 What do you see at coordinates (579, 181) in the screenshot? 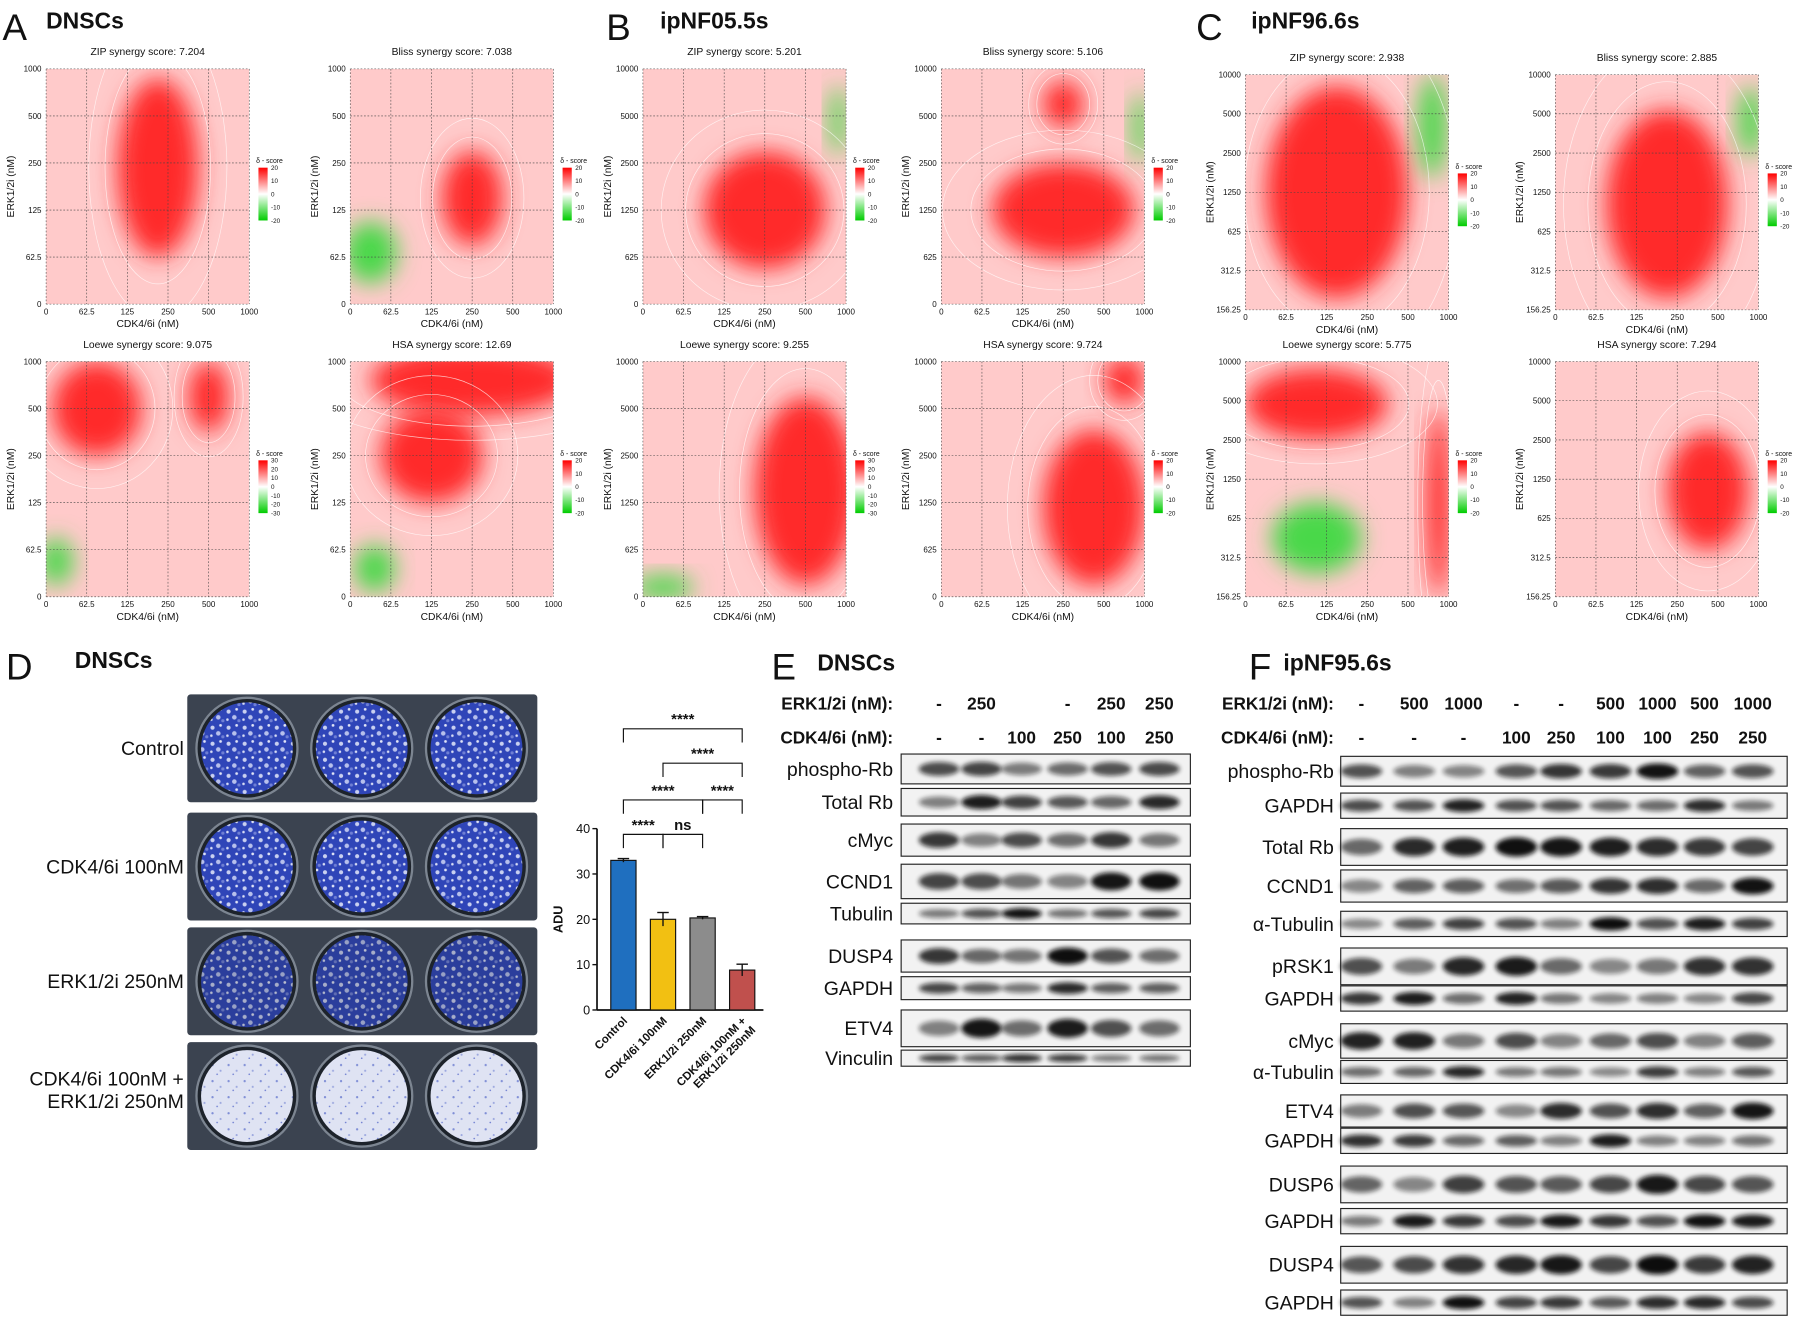
I see `legend-tick: 10` at bounding box center [579, 181].